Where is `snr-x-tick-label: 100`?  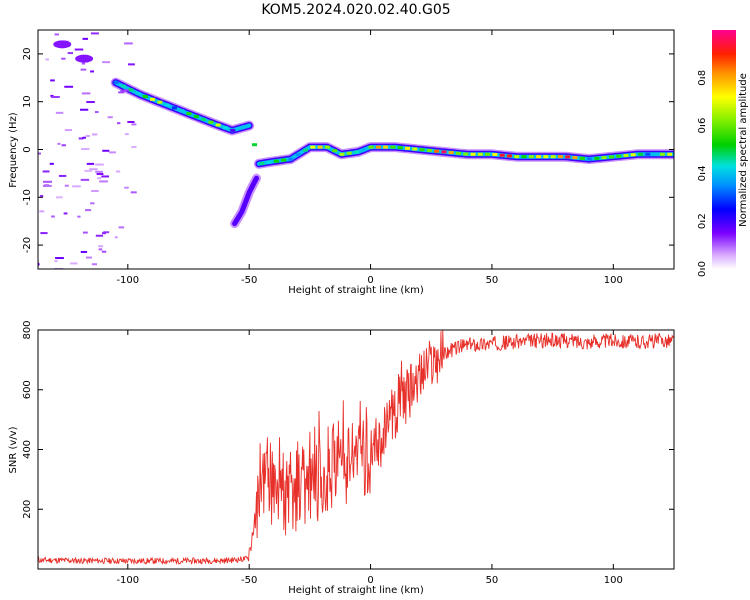 snr-x-tick-label: 100 is located at coordinates (613, 580).